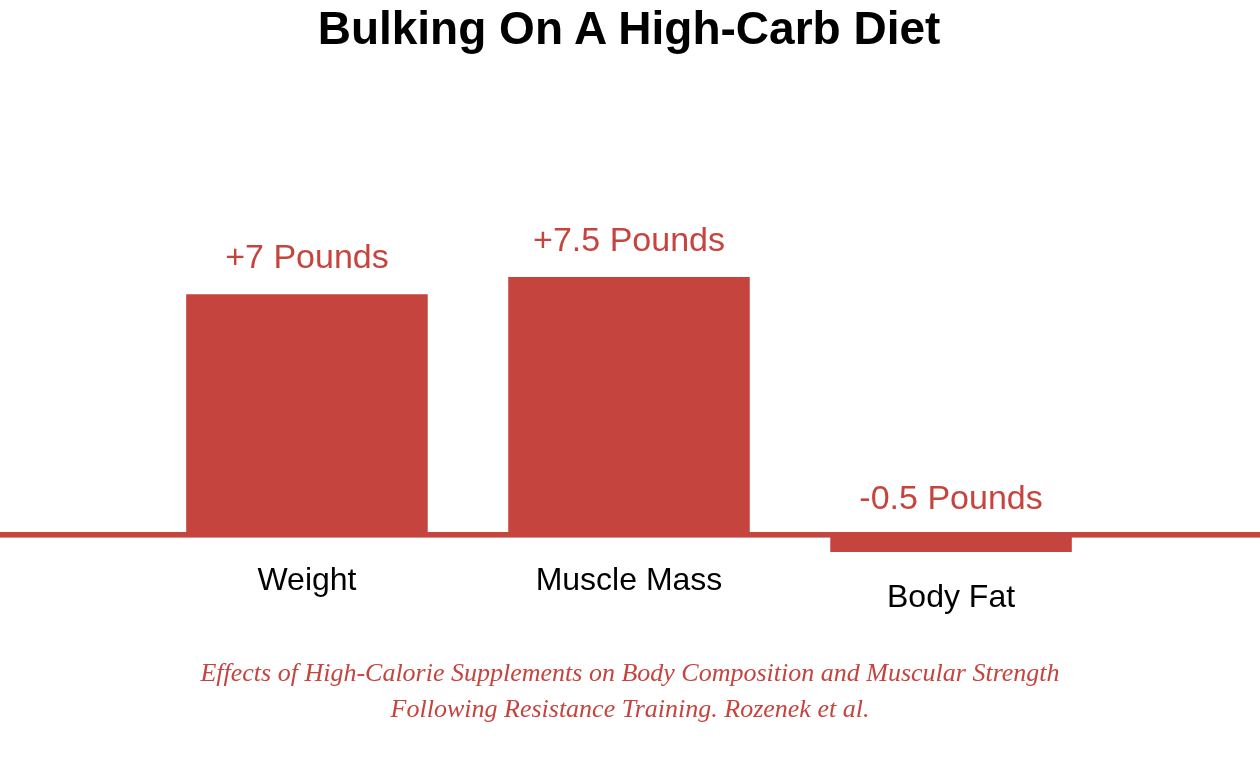 Image resolution: width=1260 pixels, height=777 pixels. I want to click on x-tick-label: Muscle Mass, so click(629, 578).